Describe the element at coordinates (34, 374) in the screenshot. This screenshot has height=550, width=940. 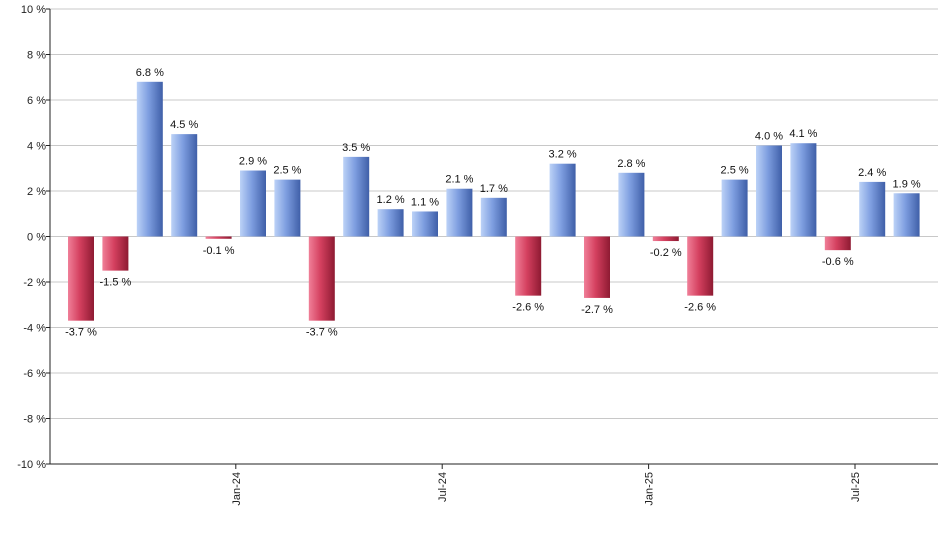
I see `y-tick-label: -6 %` at that location.